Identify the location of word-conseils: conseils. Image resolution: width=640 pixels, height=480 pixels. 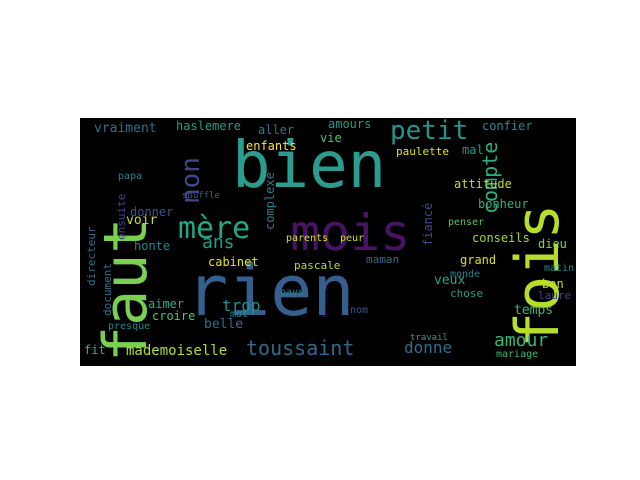
(501, 238).